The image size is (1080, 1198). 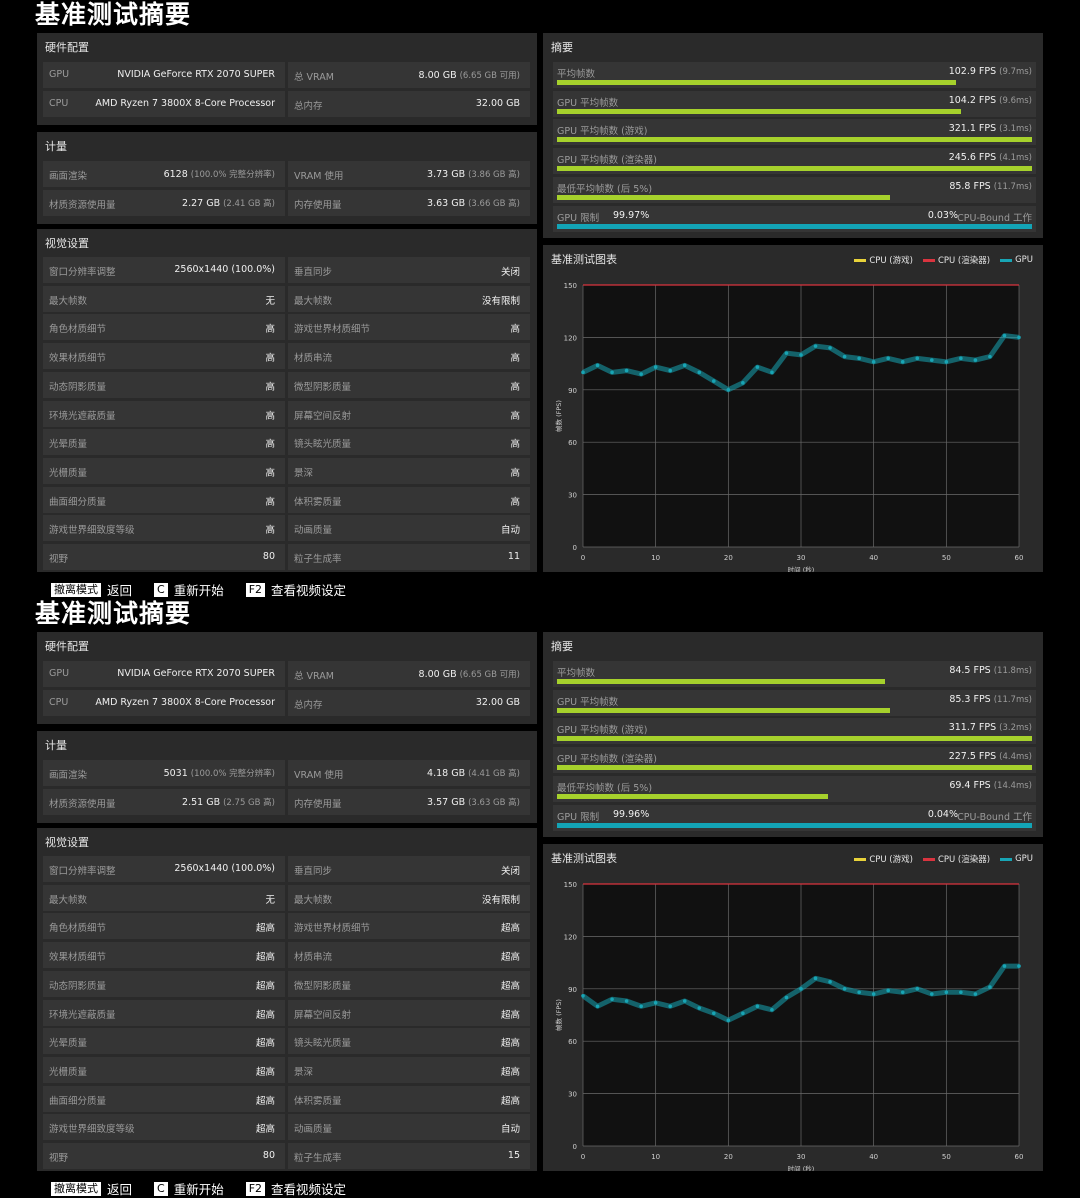 What do you see at coordinates (1016, 260) in the screenshot?
I see `legend-item: GPU` at bounding box center [1016, 260].